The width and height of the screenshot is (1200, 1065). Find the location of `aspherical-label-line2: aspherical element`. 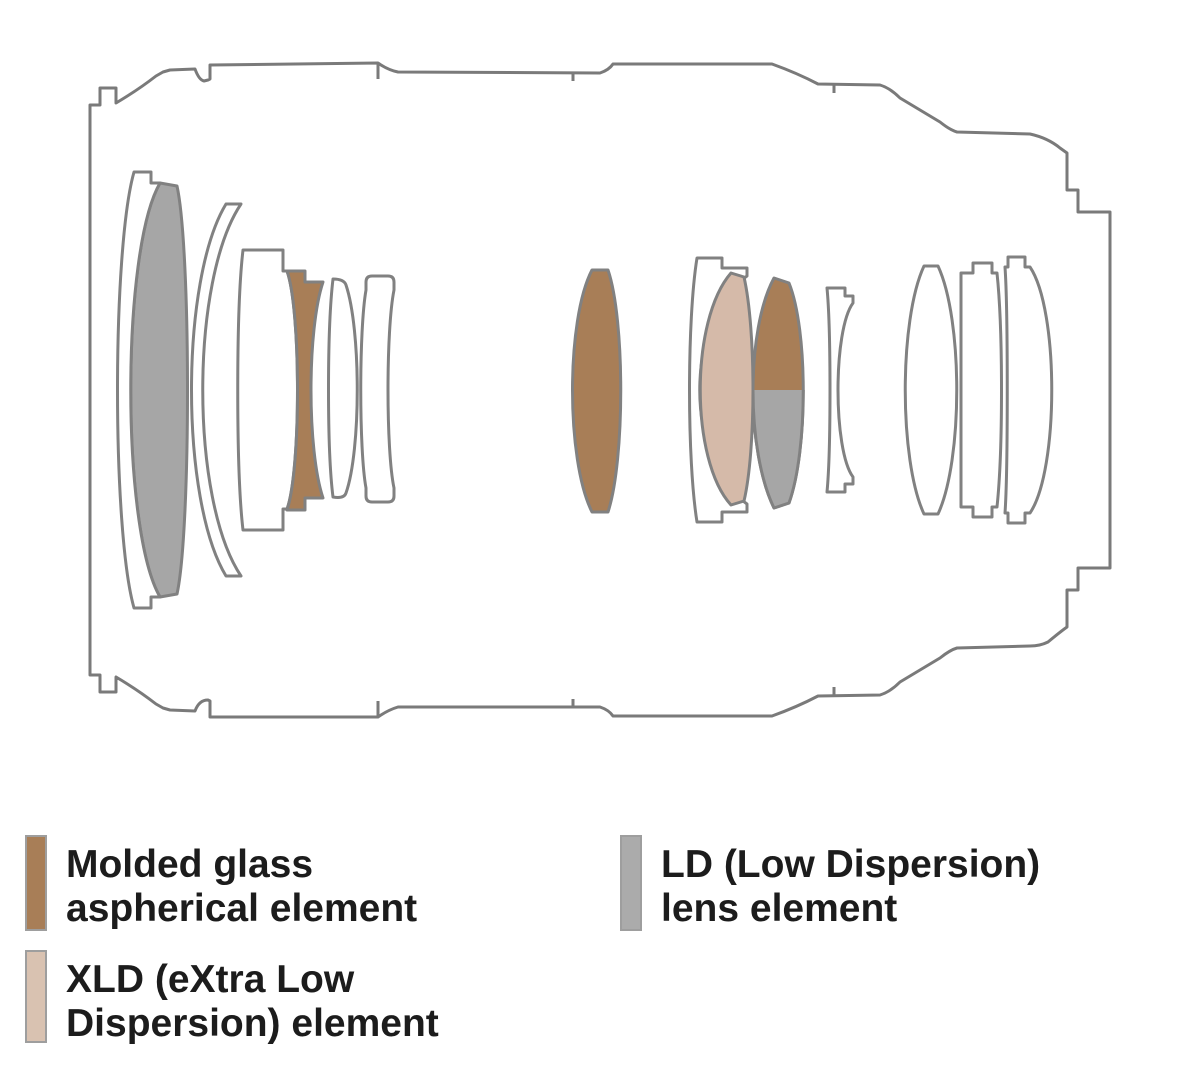

aspherical-label-line2: aspherical element is located at coordinates (242, 908).